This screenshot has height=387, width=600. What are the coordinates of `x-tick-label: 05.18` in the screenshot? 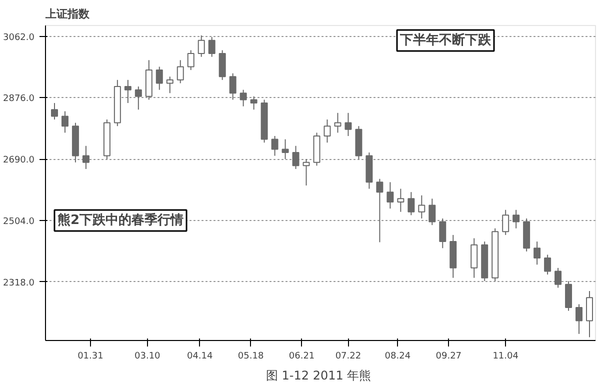 It's located at (251, 357).